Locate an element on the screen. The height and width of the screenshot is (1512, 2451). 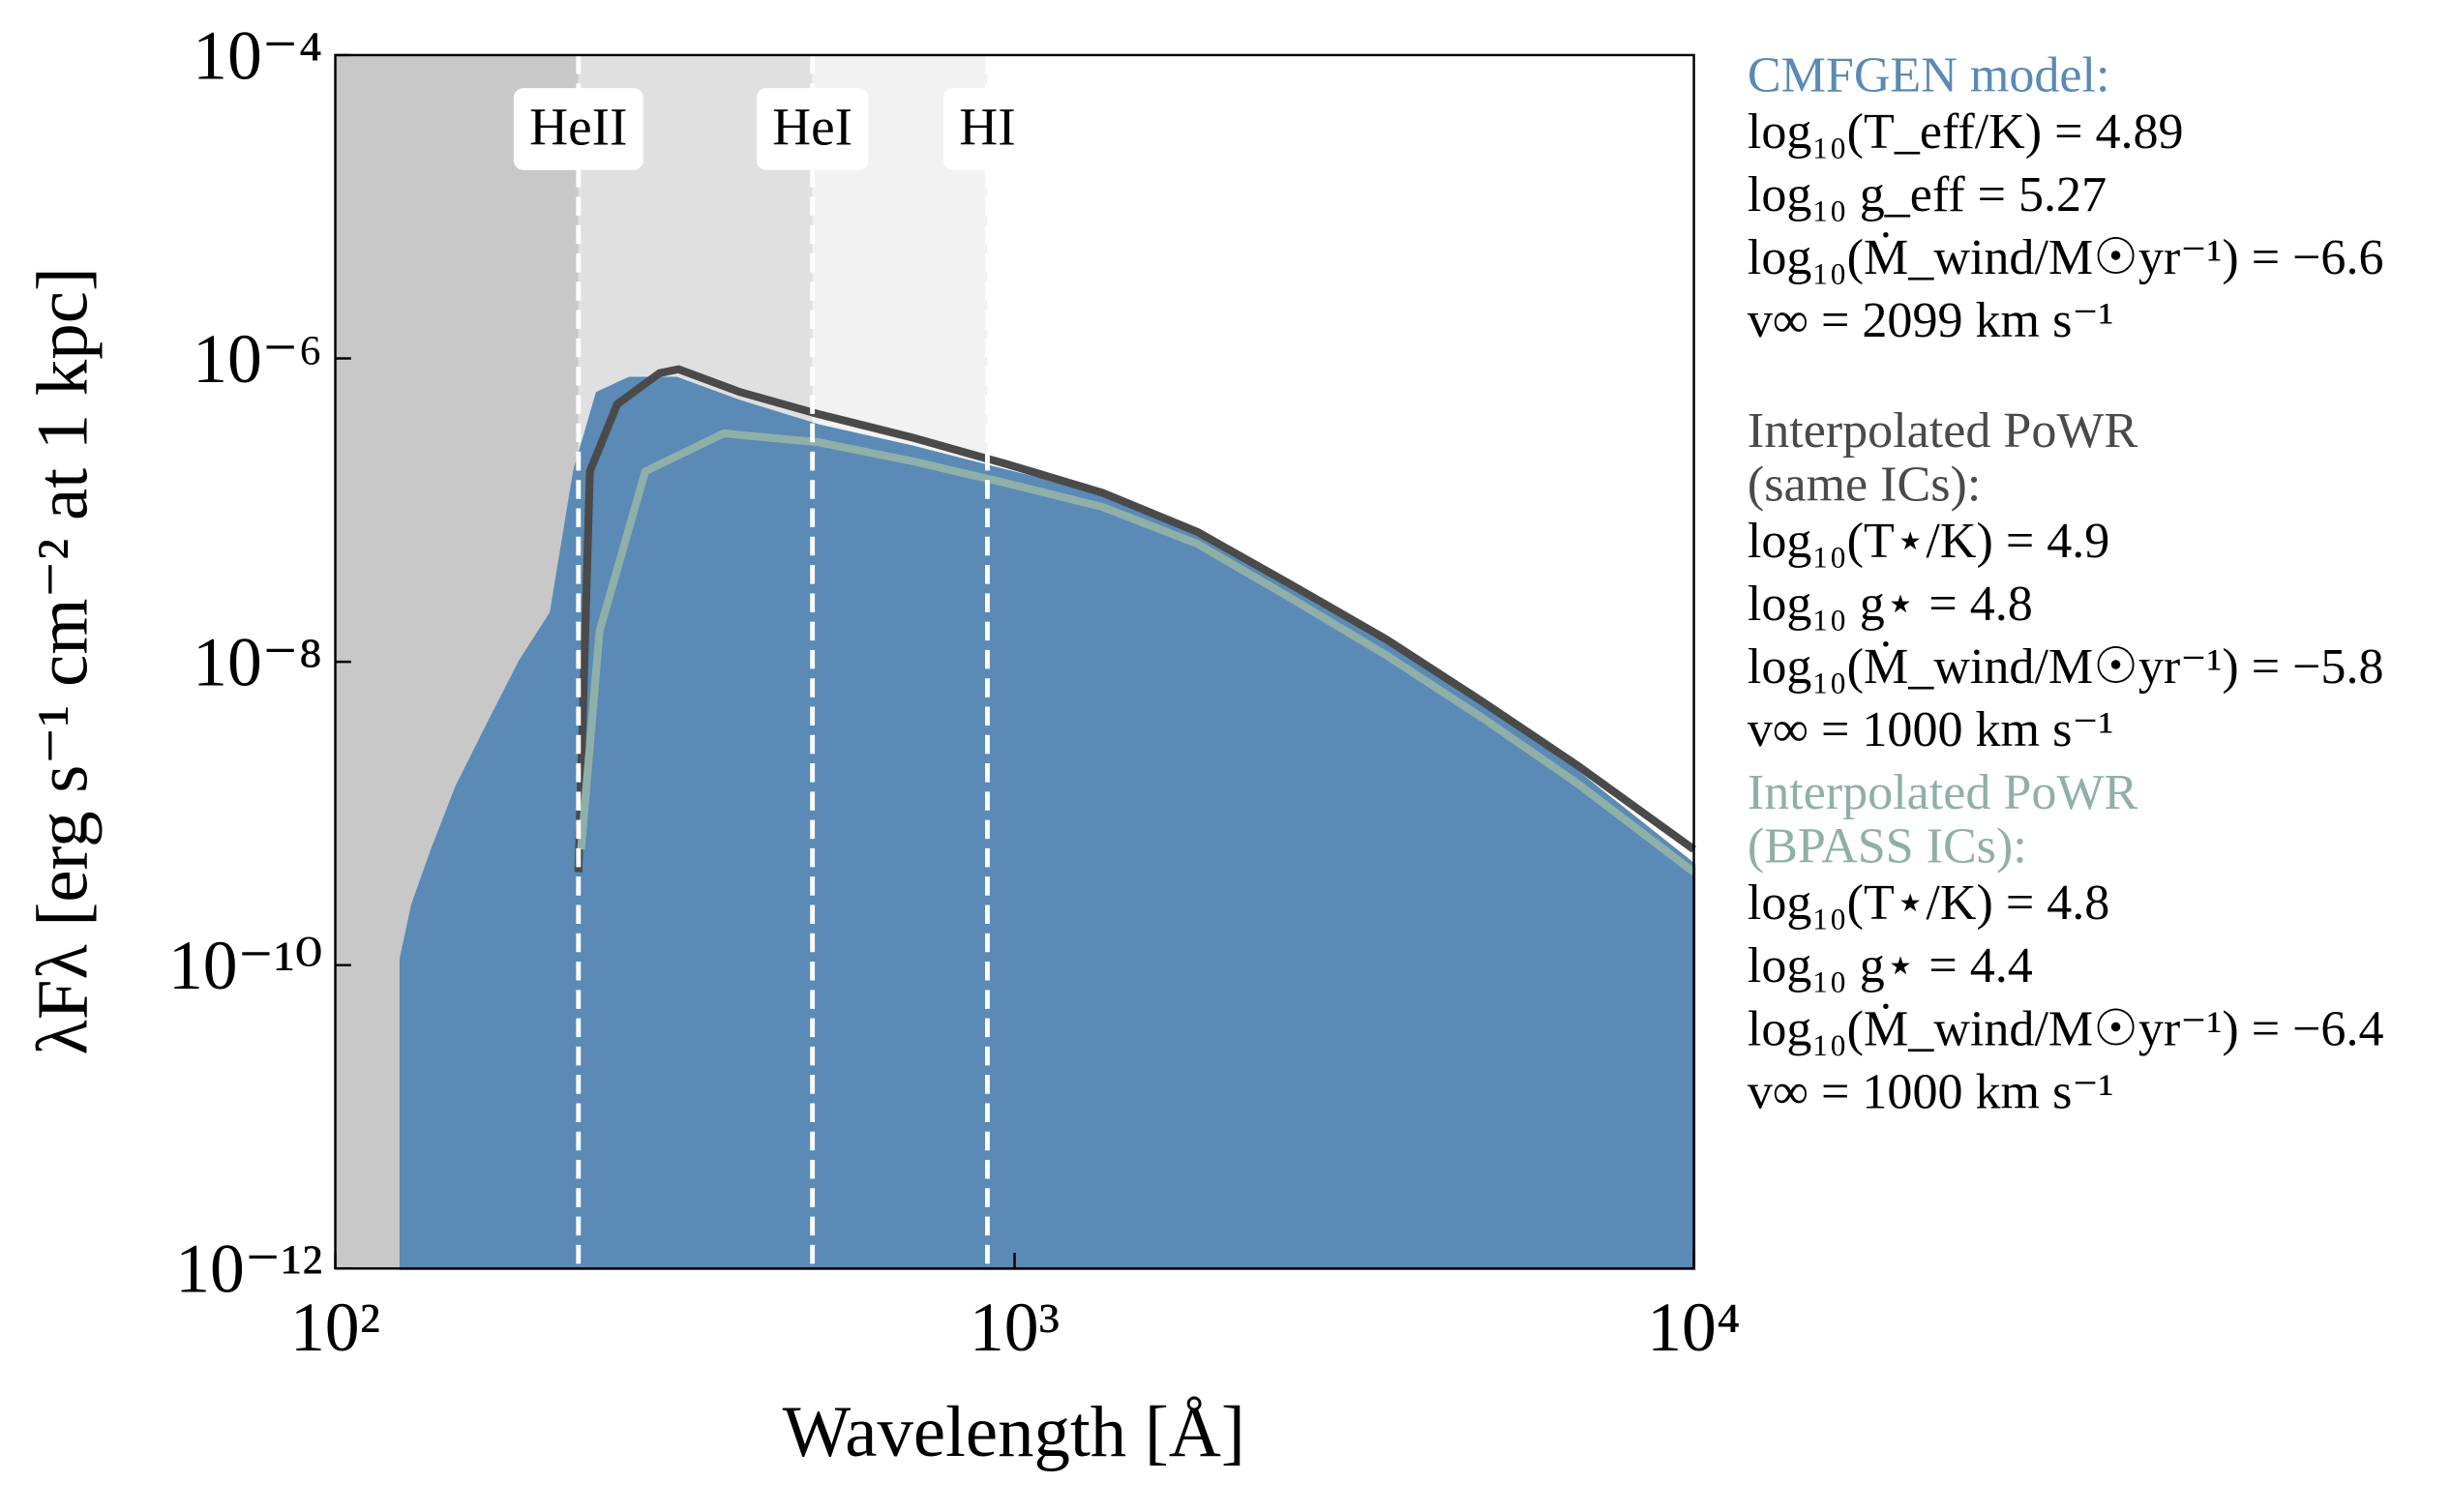
legend-param: v∞ = 2099 km s⁻¹ is located at coordinates (1930, 319).